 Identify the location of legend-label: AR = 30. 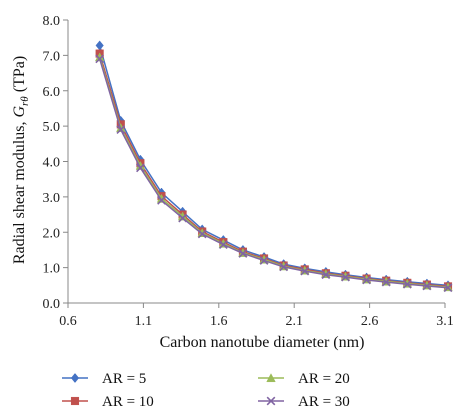
(324, 402).